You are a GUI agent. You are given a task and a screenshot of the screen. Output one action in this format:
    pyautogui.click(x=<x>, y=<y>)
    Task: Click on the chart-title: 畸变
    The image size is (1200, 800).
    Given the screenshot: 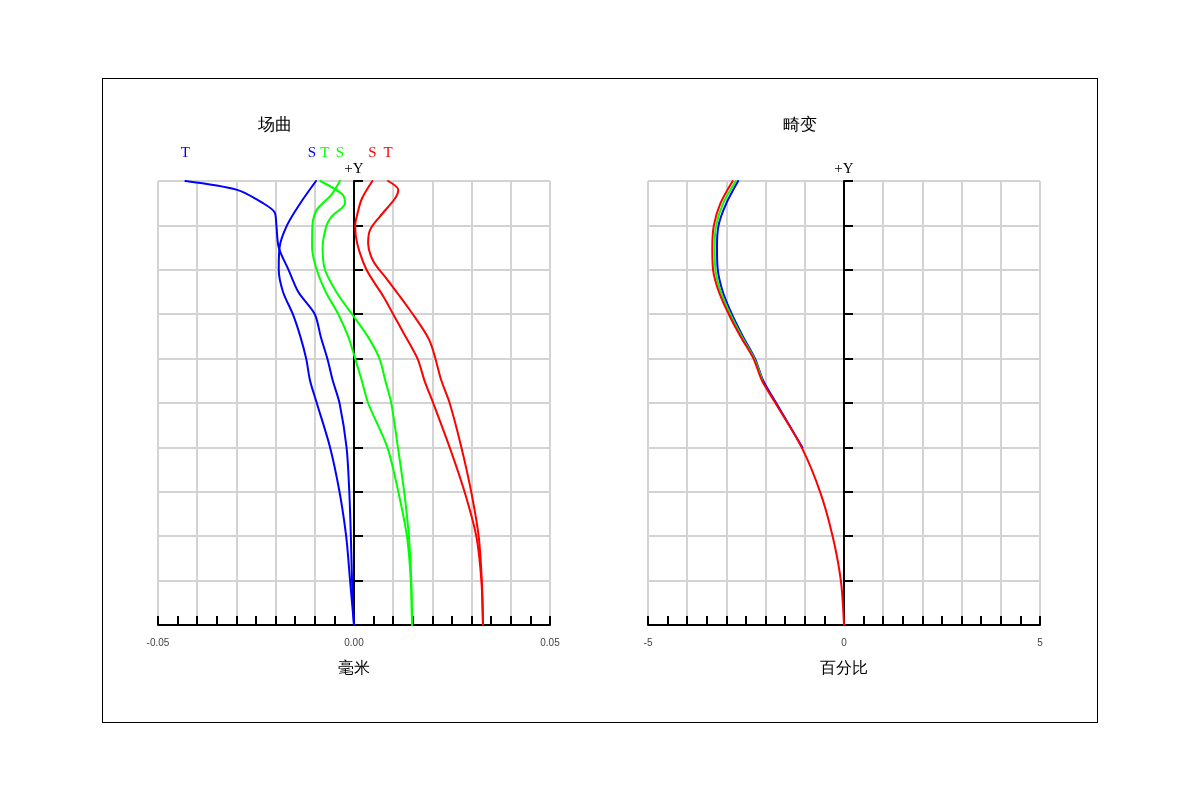 What is the action you would take?
    pyautogui.click(x=800, y=124)
    